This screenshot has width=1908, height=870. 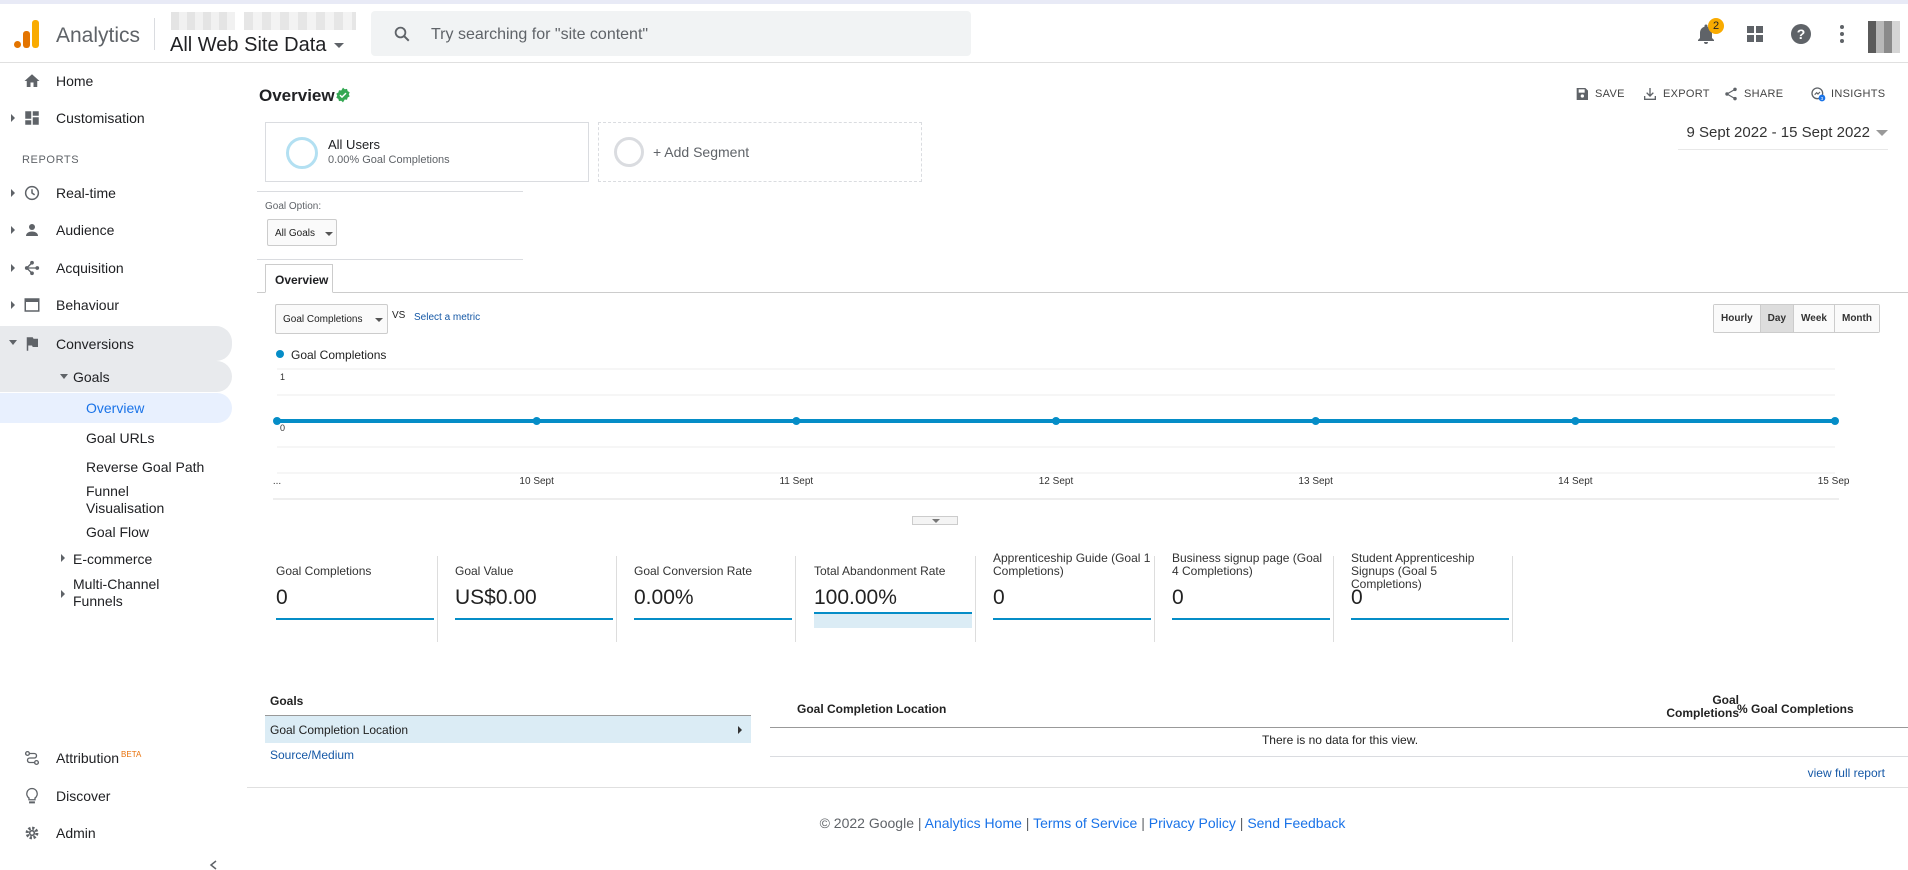 What do you see at coordinates (1077, 787) in the screenshot?
I see `footer-divider` at bounding box center [1077, 787].